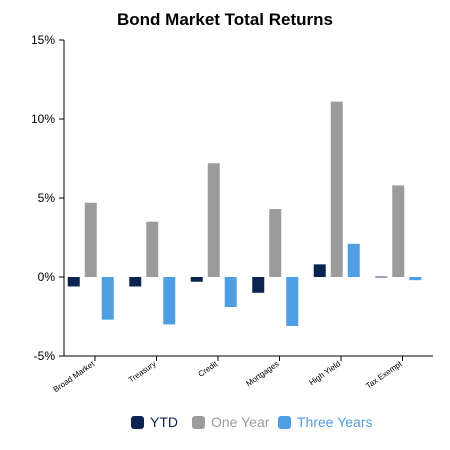 The width and height of the screenshot is (450, 450). I want to click on y-tick-label: 15%, so click(43, 40).